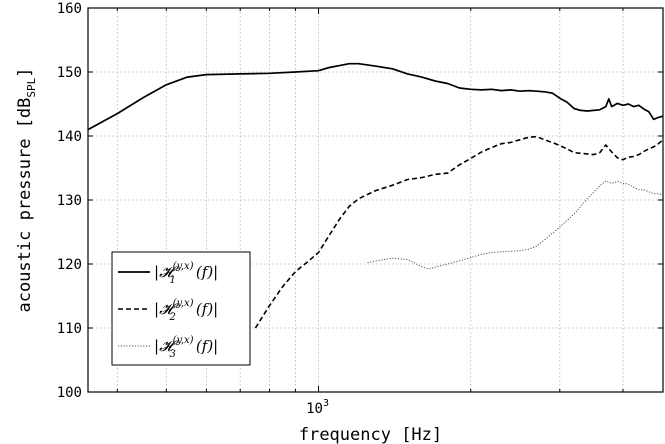 The width and height of the screenshot is (665, 444). I want to click on y-tick-label: 100, so click(69, 393).